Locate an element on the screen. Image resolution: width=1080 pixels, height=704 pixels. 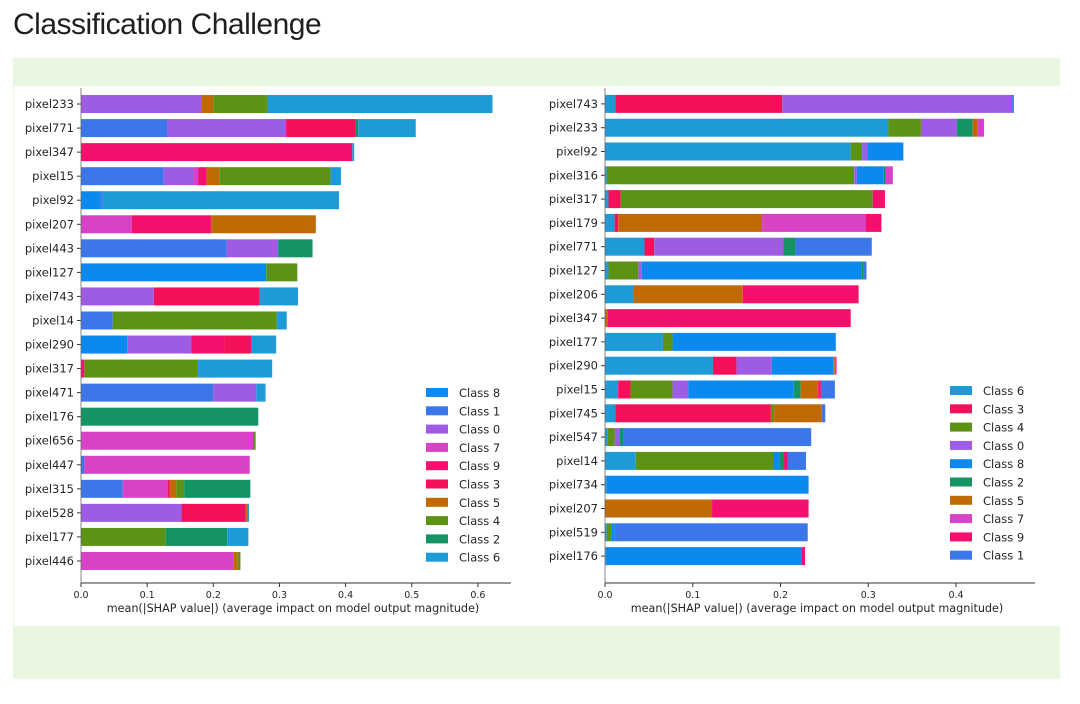
x-tick-label: 0.0 is located at coordinates (80, 595).